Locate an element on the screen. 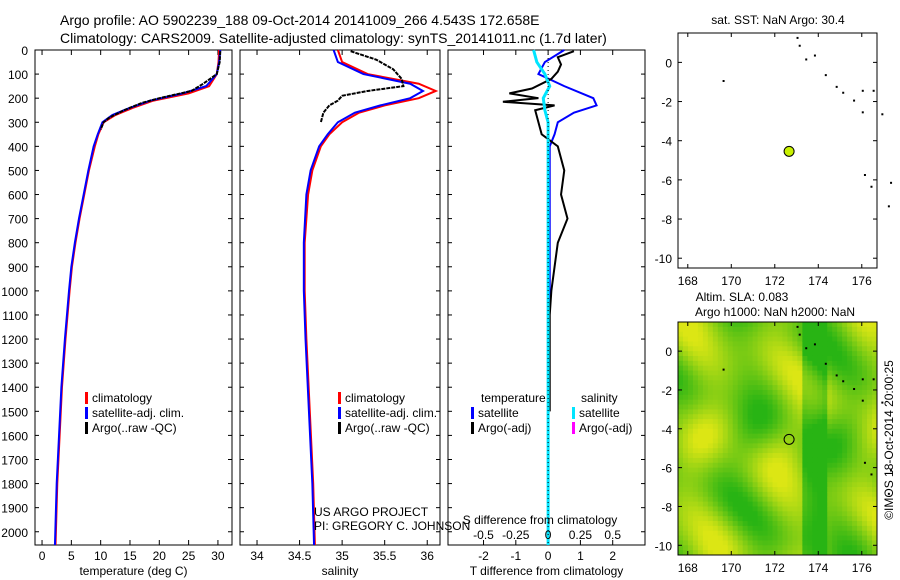 Image resolution: width=900 pixels, height=580 pixels. island is located at coordinates (873, 90).